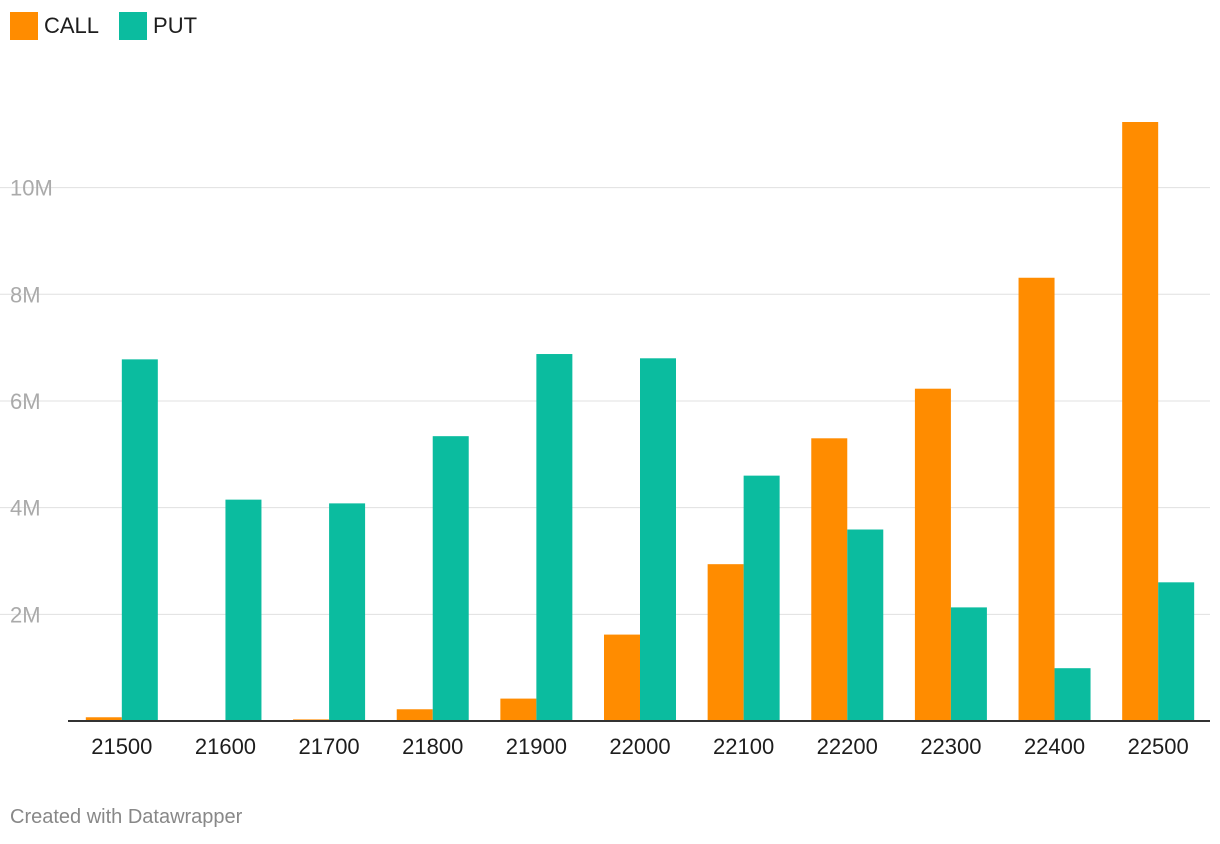  I want to click on y-tick-label-2M: 2M, so click(25, 614).